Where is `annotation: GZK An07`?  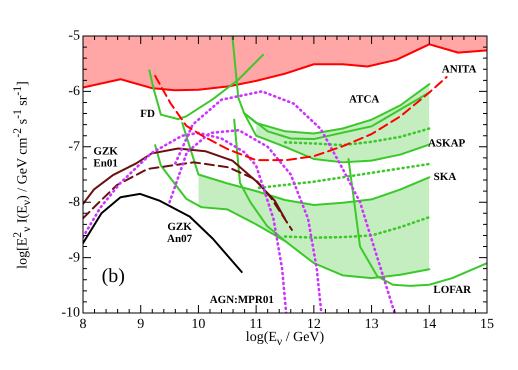
annotation: GZK An07 is located at coordinates (180, 233).